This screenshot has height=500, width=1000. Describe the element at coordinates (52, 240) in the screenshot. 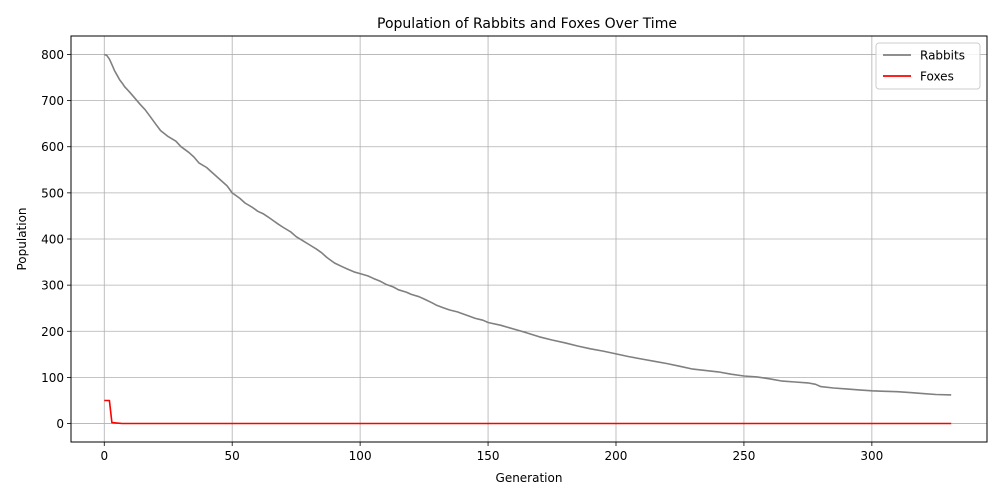

I see `y-tick-label: 400` at that location.